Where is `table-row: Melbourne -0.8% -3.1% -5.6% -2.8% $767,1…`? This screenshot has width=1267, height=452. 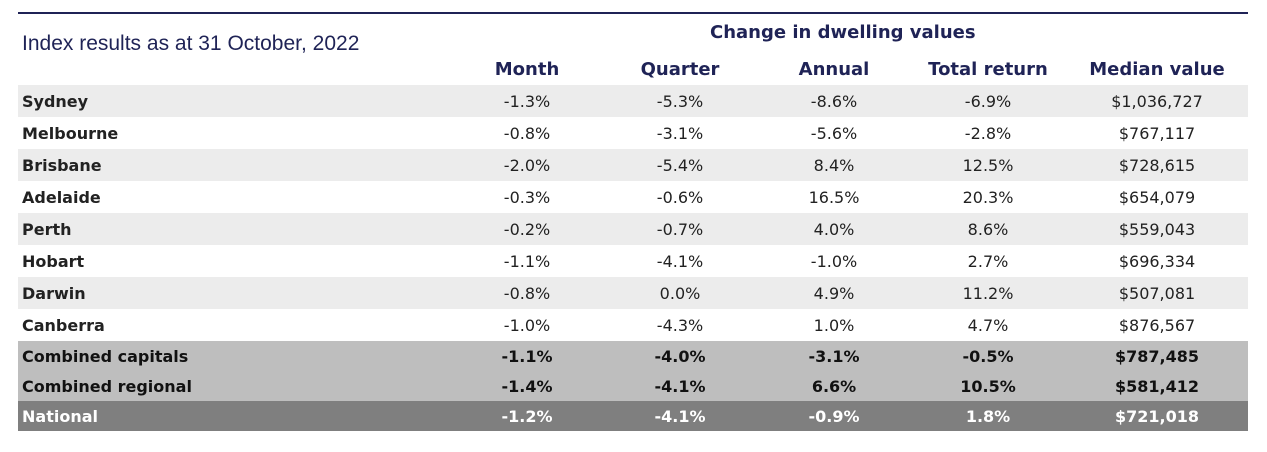 table-row: Melbourne -0.8% -3.1% -5.6% -2.8% $767,1… is located at coordinates (633, 133).